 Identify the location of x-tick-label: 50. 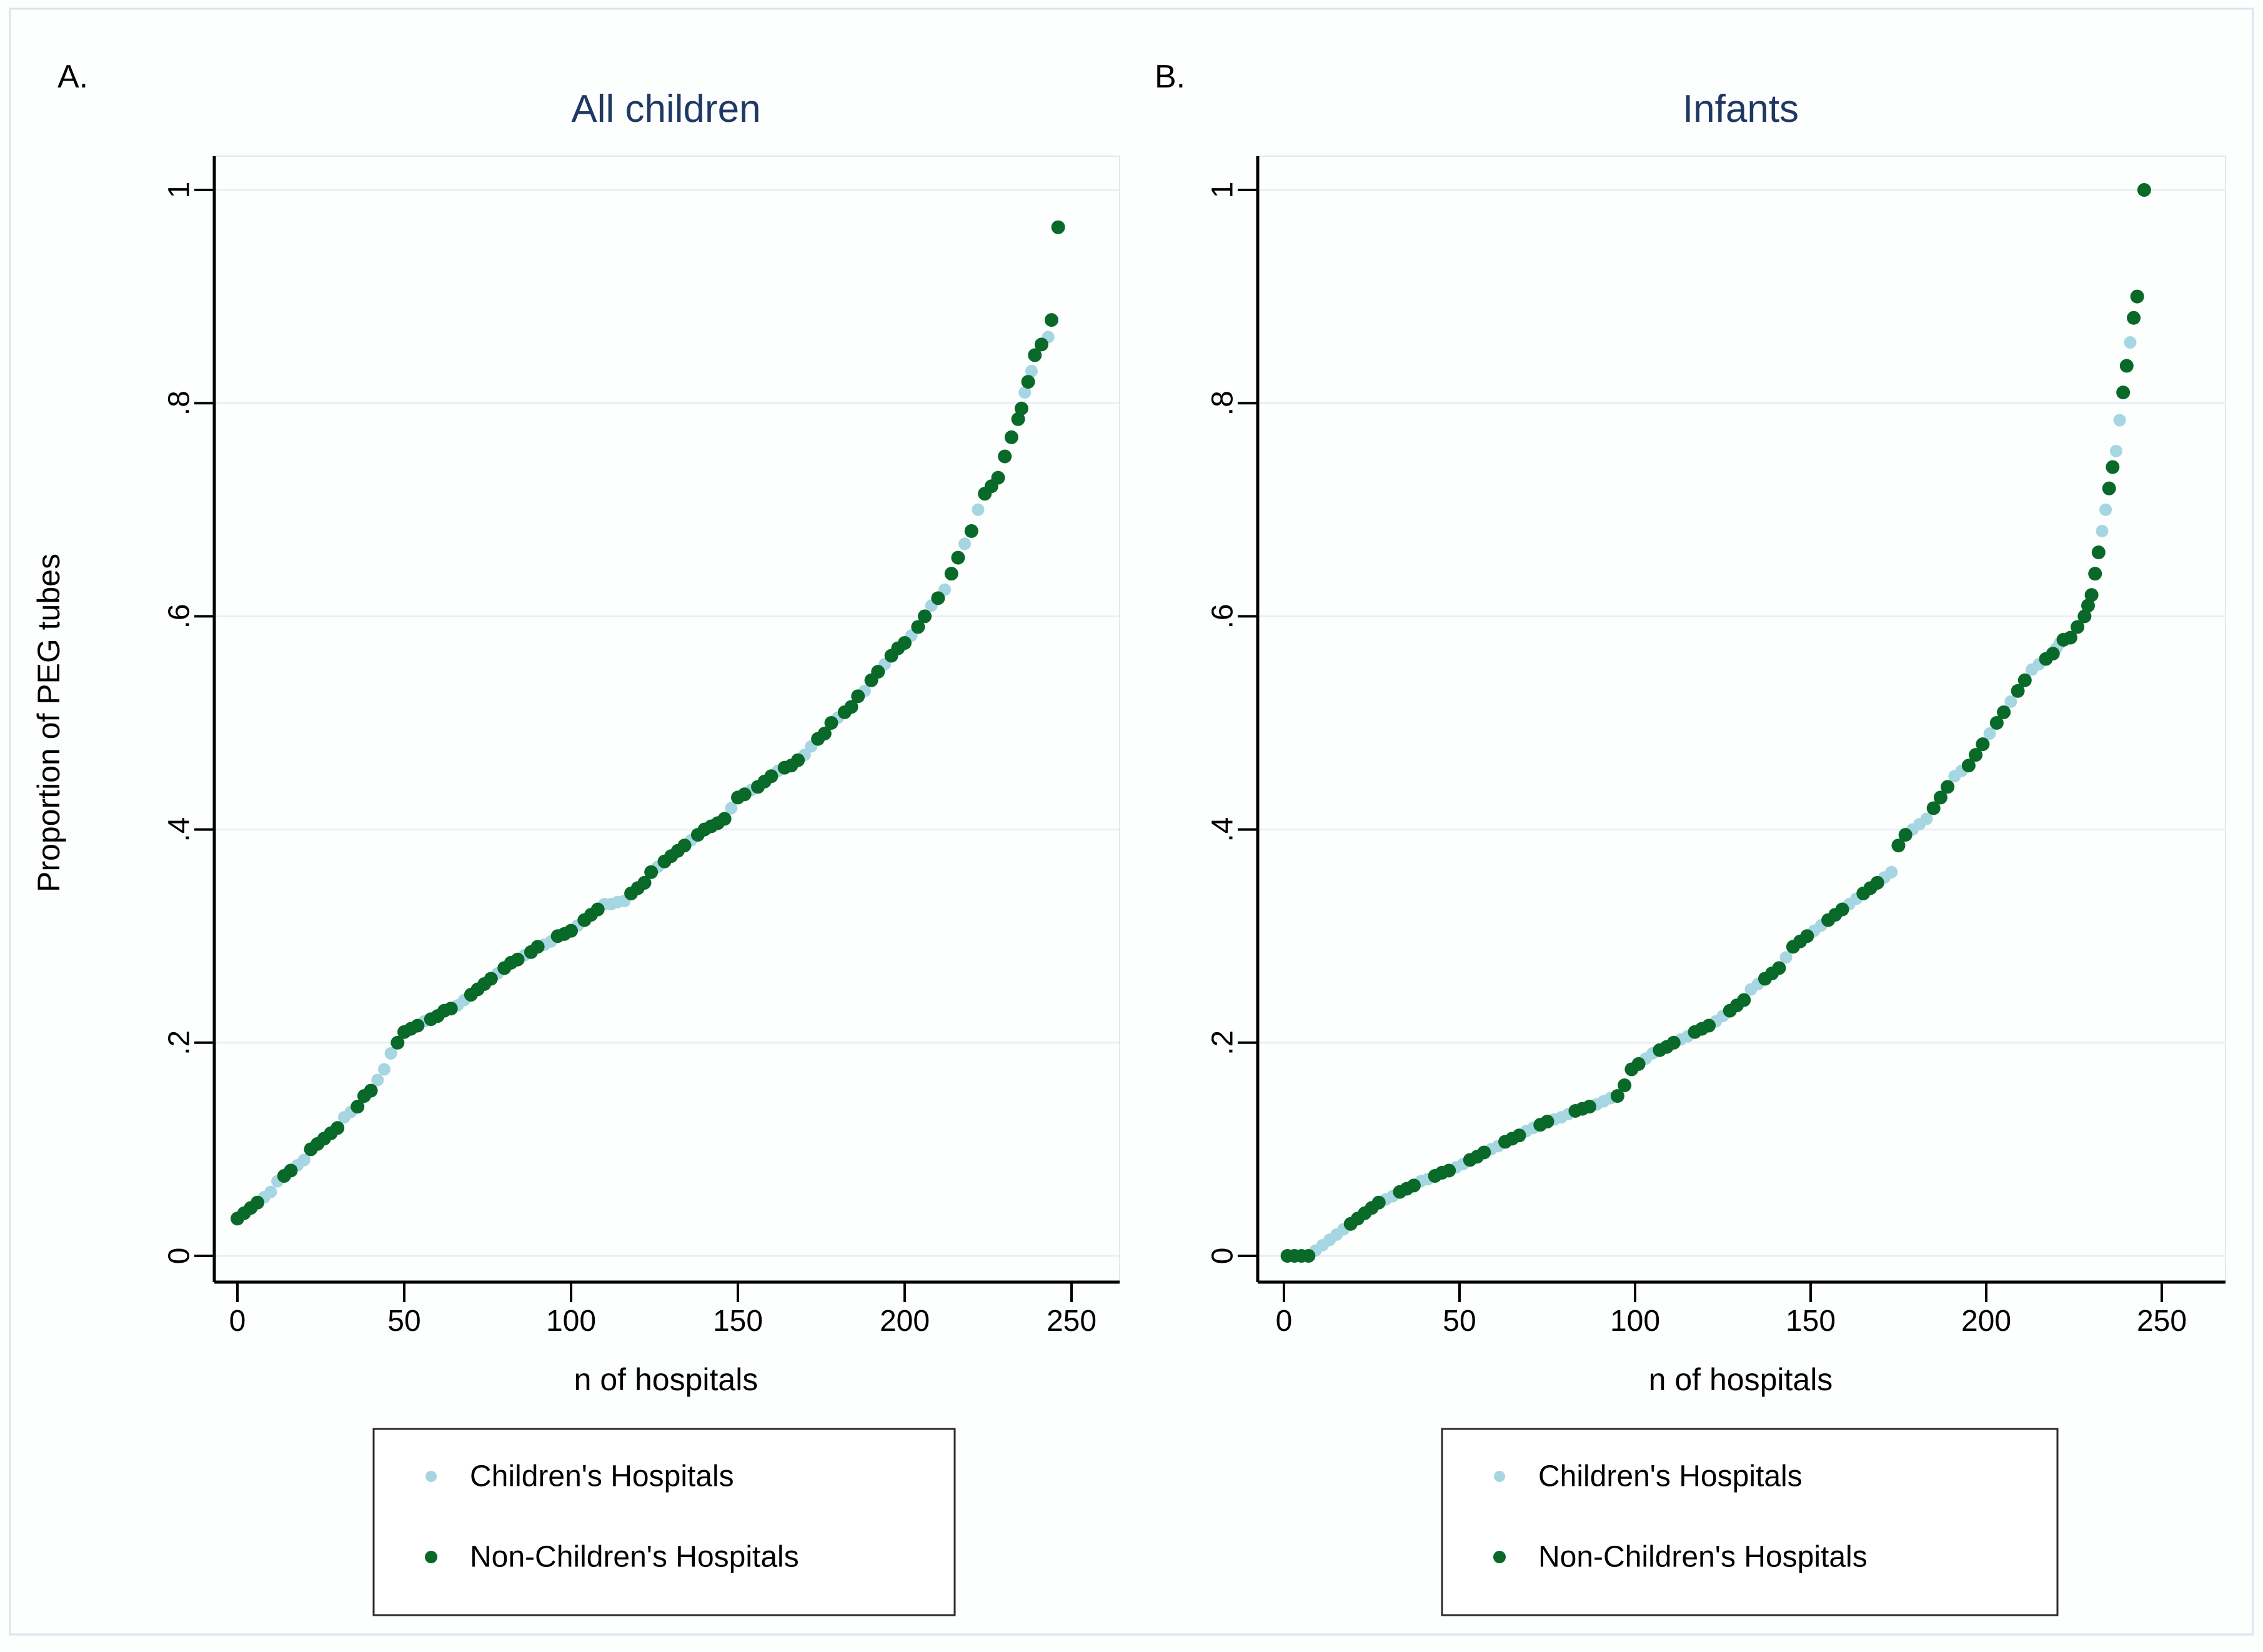
(404, 1321).